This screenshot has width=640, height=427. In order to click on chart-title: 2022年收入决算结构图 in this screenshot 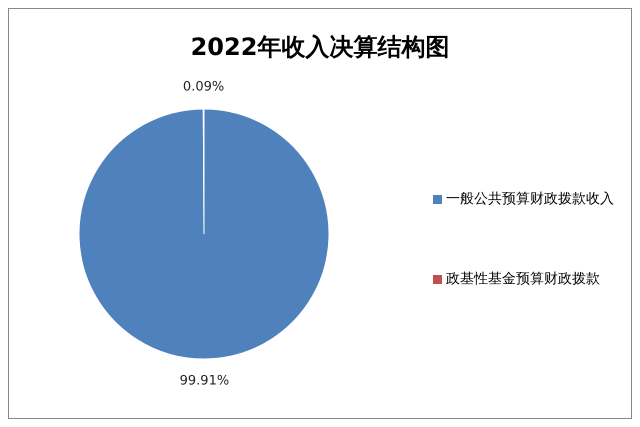, I will do `click(320, 47)`.